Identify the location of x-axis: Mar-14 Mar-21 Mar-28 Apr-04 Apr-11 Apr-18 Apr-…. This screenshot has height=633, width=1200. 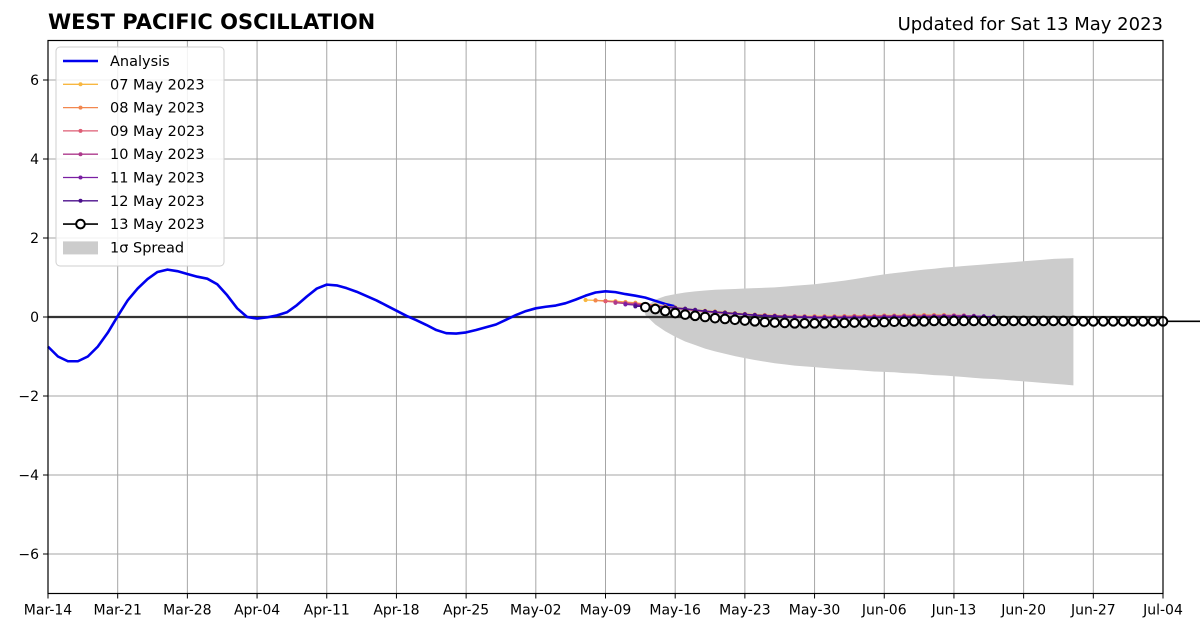
(603, 606).